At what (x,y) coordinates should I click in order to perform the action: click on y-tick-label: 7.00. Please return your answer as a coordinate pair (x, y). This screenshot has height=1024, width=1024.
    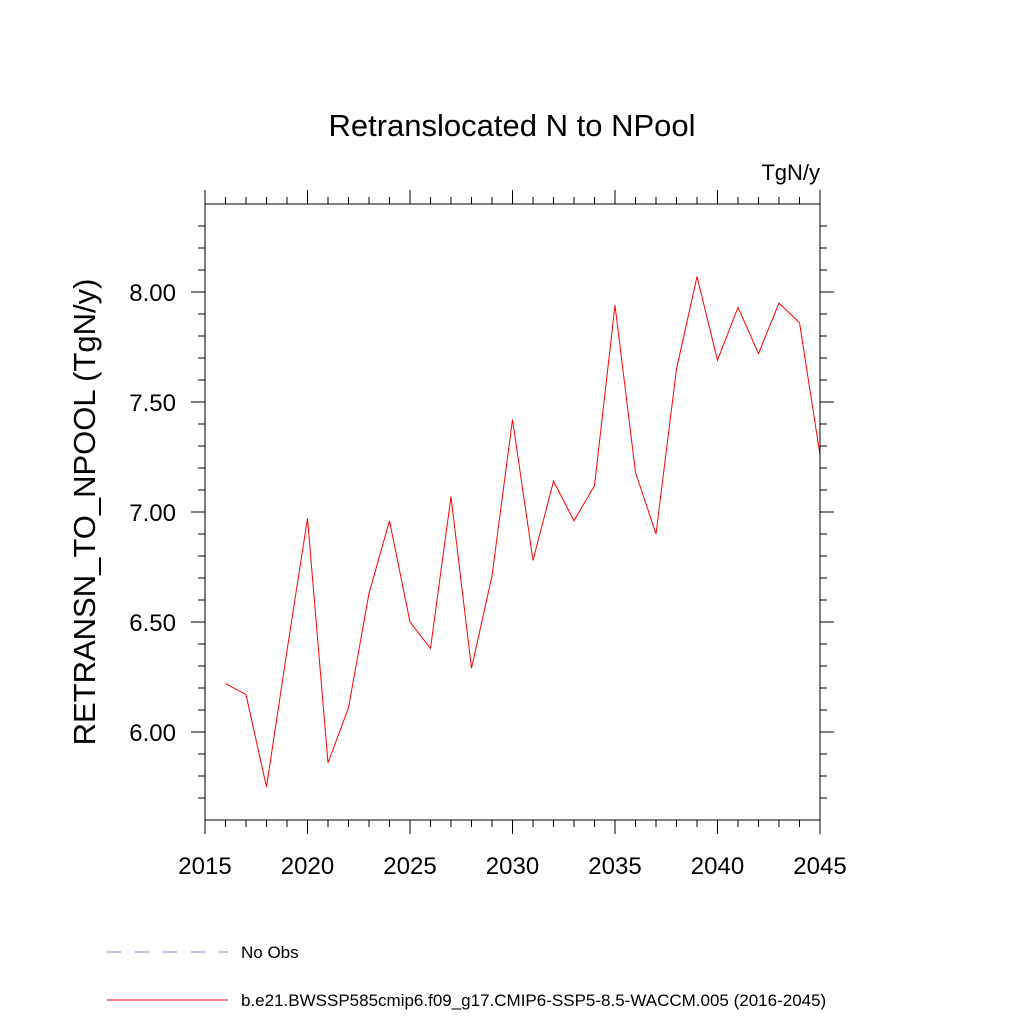
    Looking at the image, I should click on (152, 513).